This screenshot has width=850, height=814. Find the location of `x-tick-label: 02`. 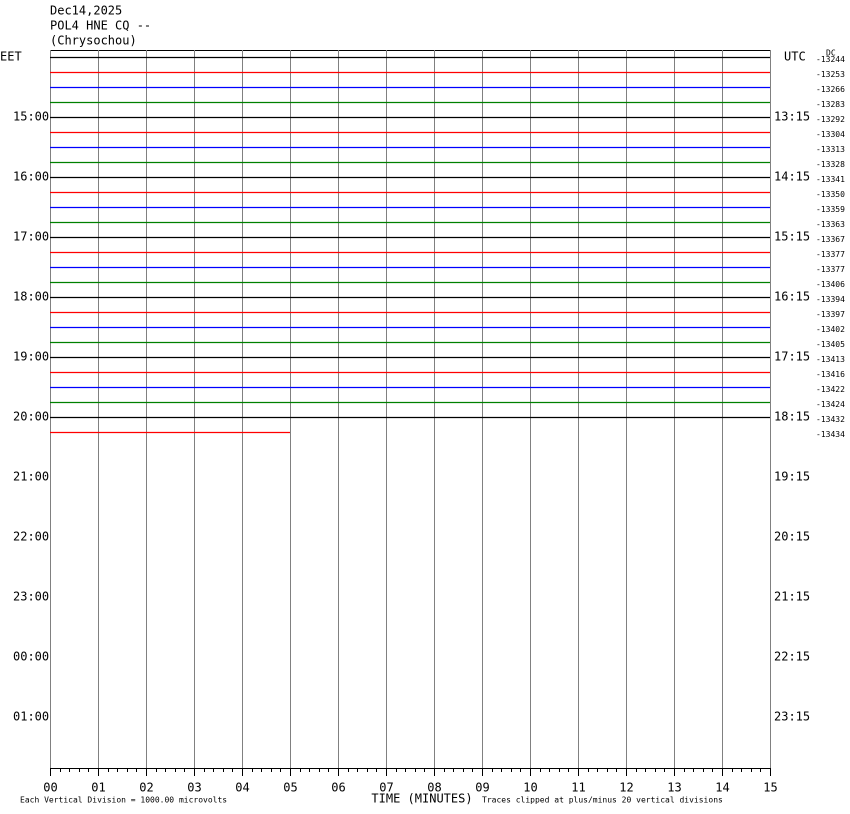

x-tick-label: 02 is located at coordinates (146, 788).